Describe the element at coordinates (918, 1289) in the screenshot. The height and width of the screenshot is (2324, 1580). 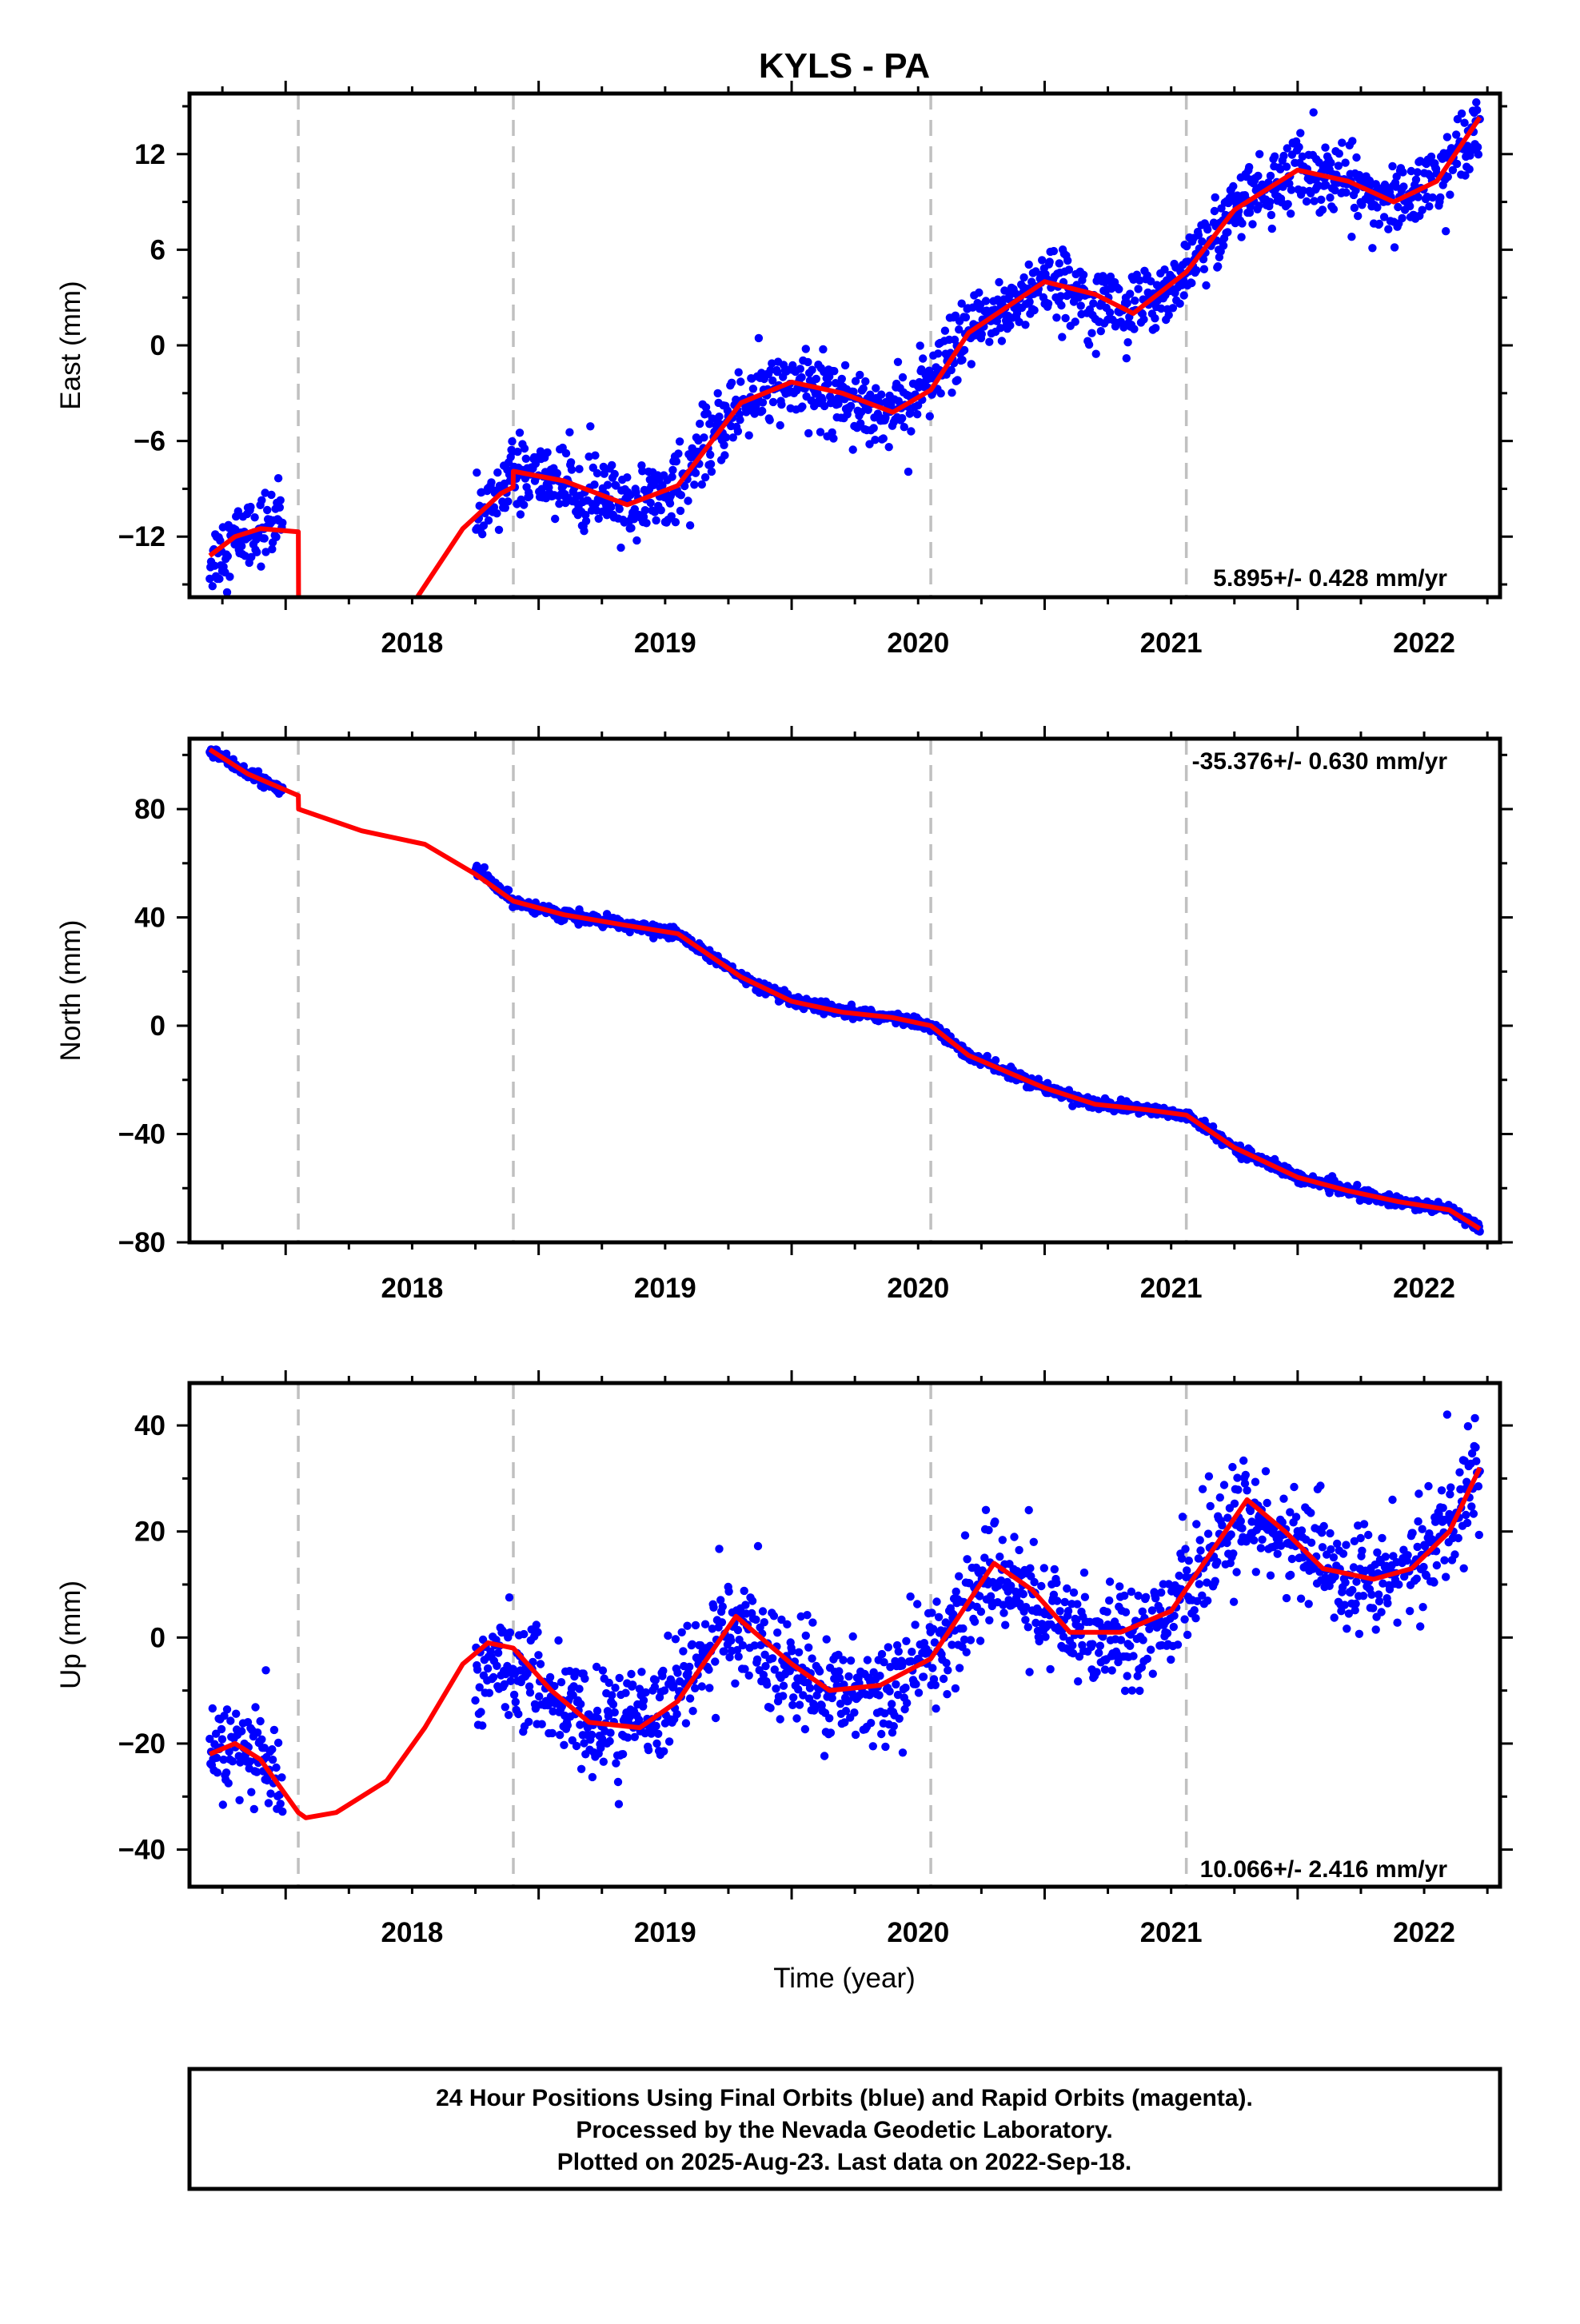
I see `north-x-tick-label: 2020` at that location.